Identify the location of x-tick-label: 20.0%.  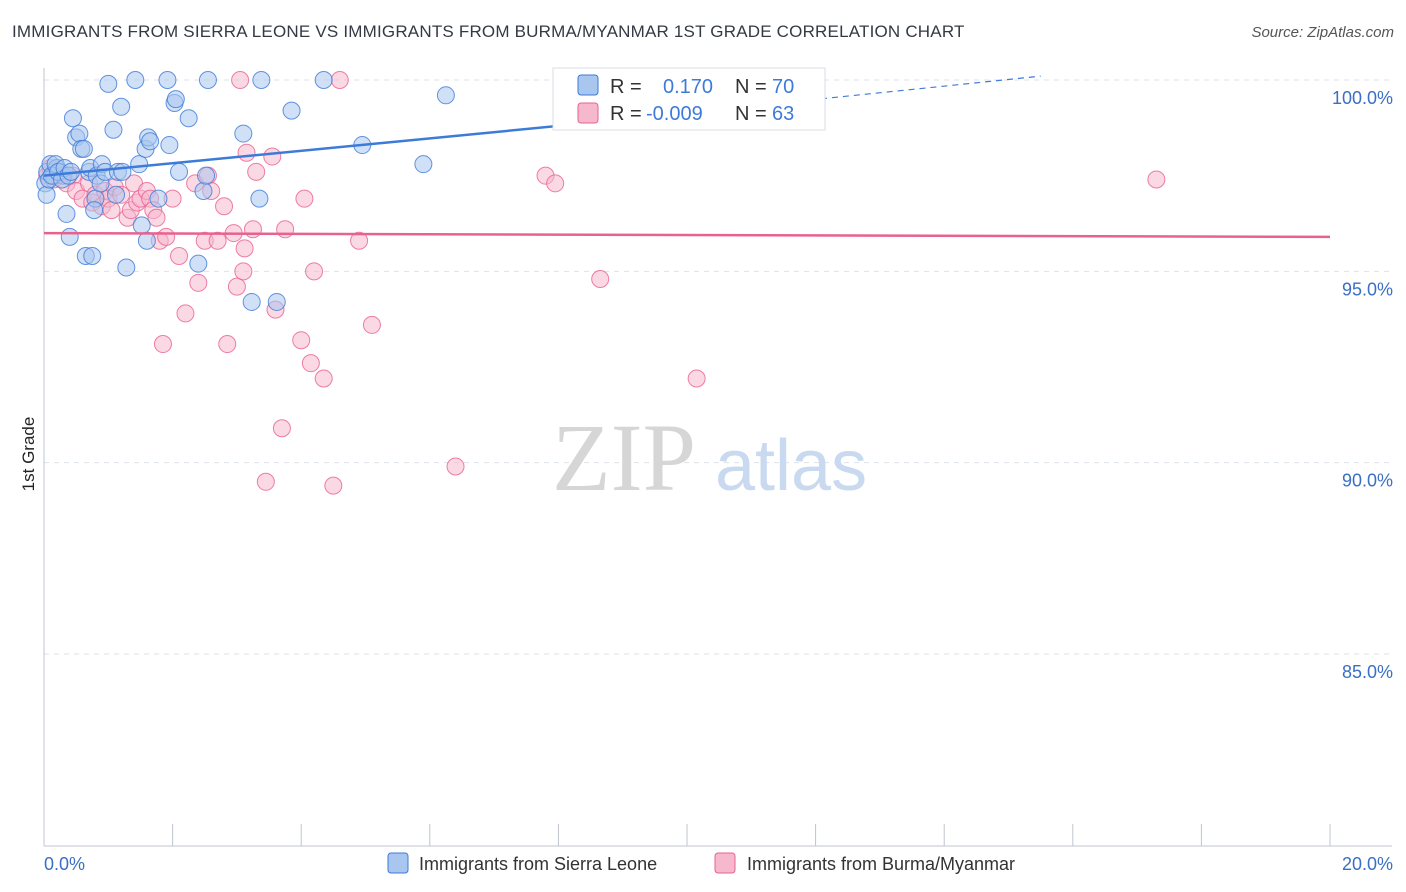
(1367, 864).